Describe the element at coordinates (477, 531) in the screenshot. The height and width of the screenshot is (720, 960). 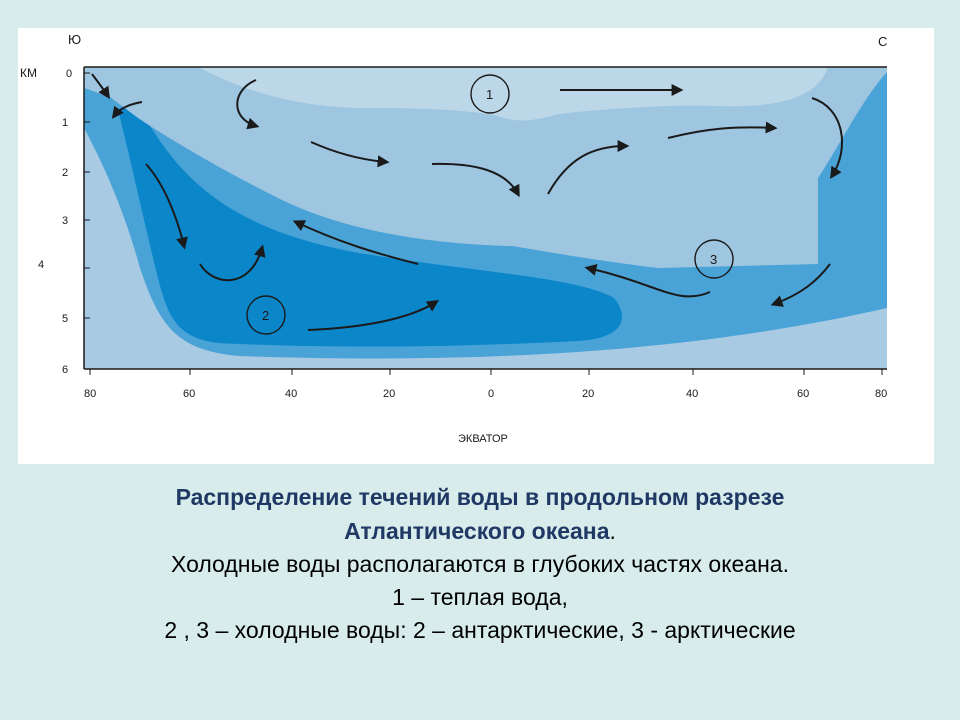
I see `caption-title-ocean: Атлантического океана` at that location.